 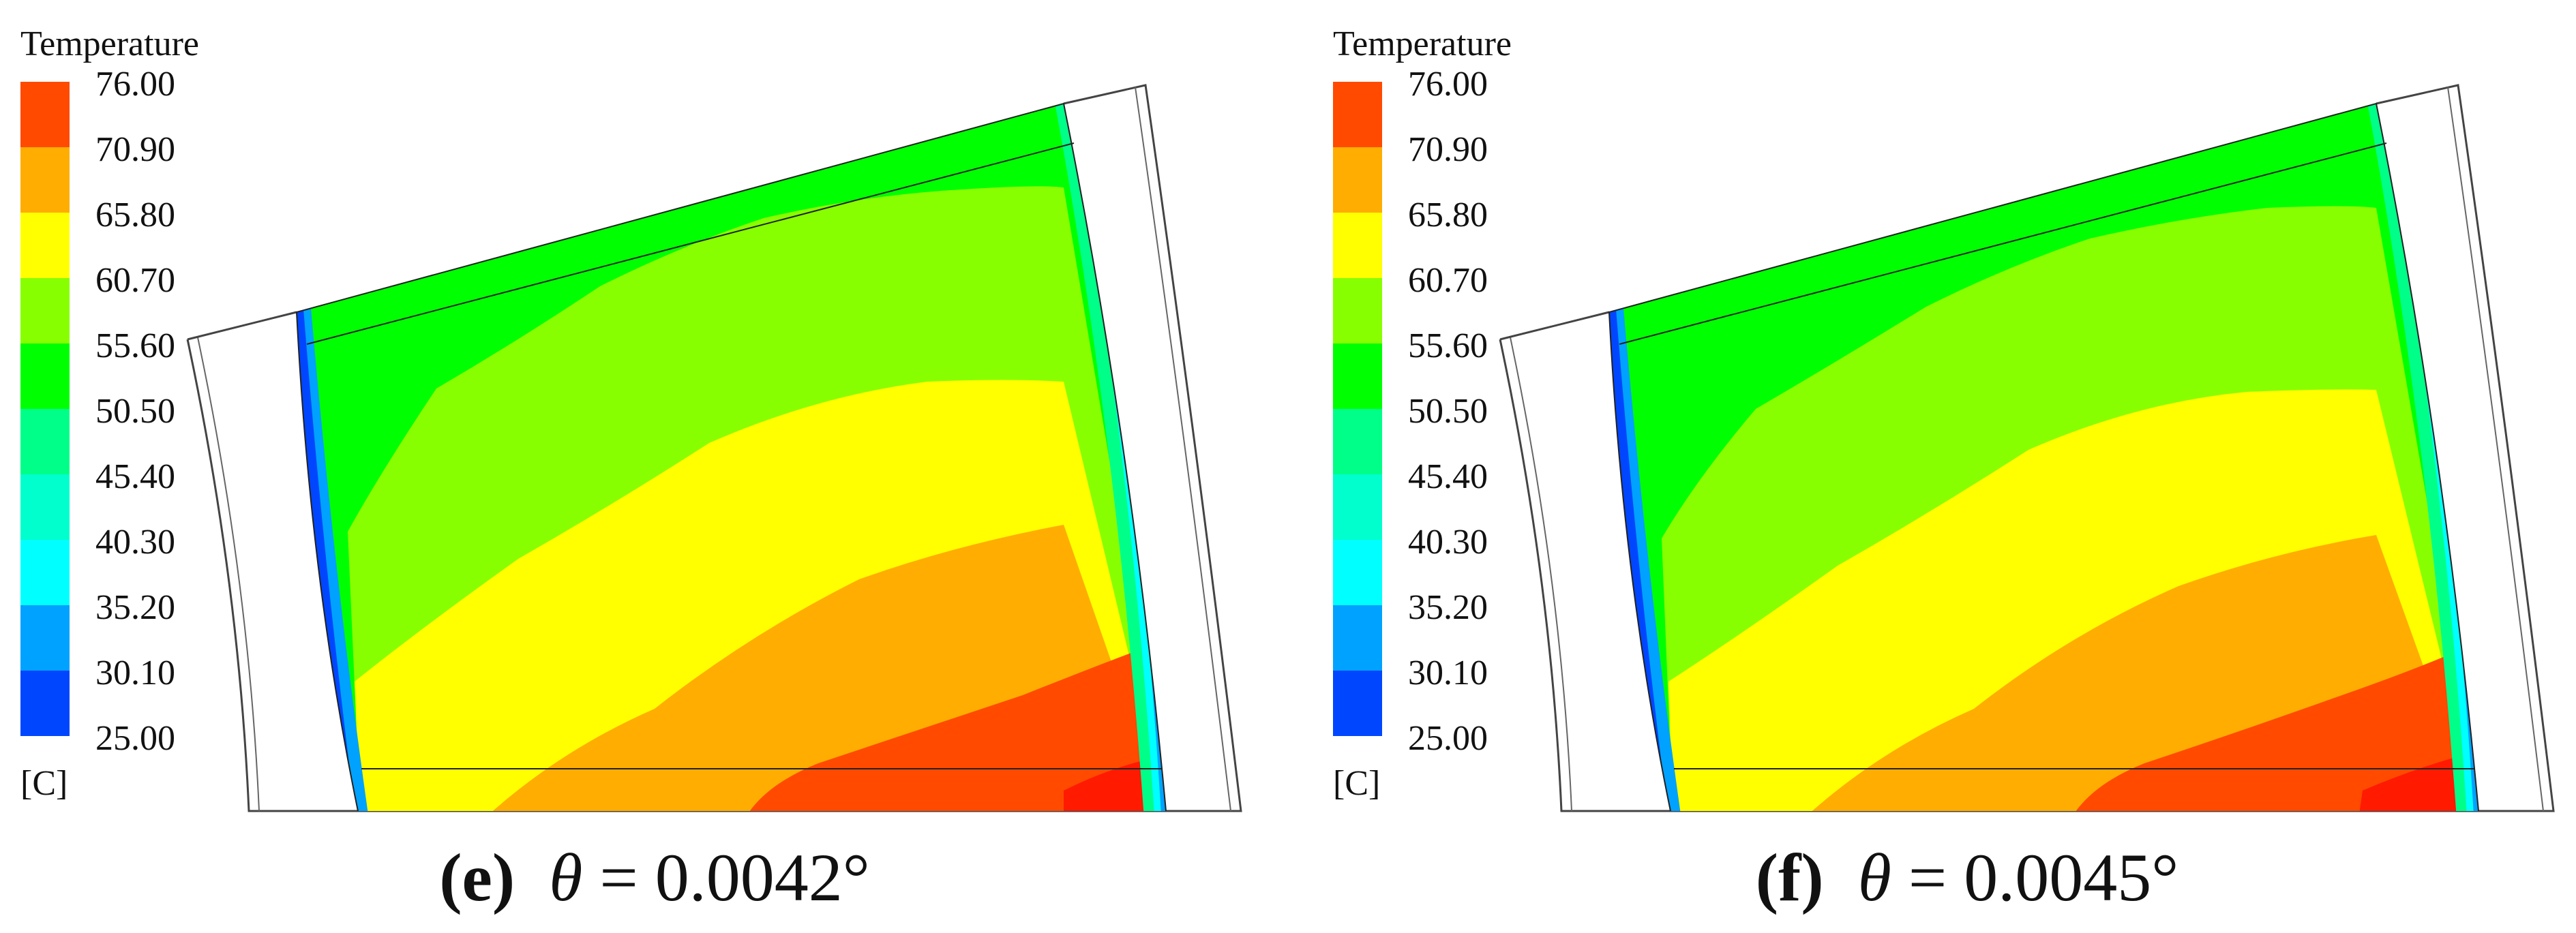 What do you see at coordinates (2417, 783) in the screenshot?
I see `band-hot` at bounding box center [2417, 783].